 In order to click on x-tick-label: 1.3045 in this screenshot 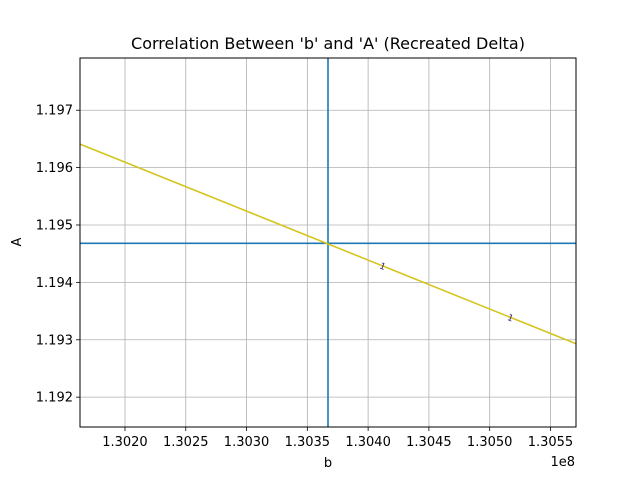, I will do `click(429, 442)`.